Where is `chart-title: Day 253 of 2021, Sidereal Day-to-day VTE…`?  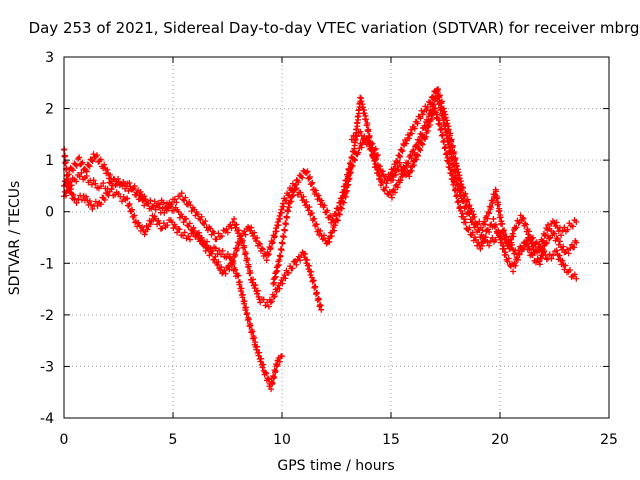
chart-title: Day 253 of 2021, Sidereal Day-to-day VTE… is located at coordinates (334, 28).